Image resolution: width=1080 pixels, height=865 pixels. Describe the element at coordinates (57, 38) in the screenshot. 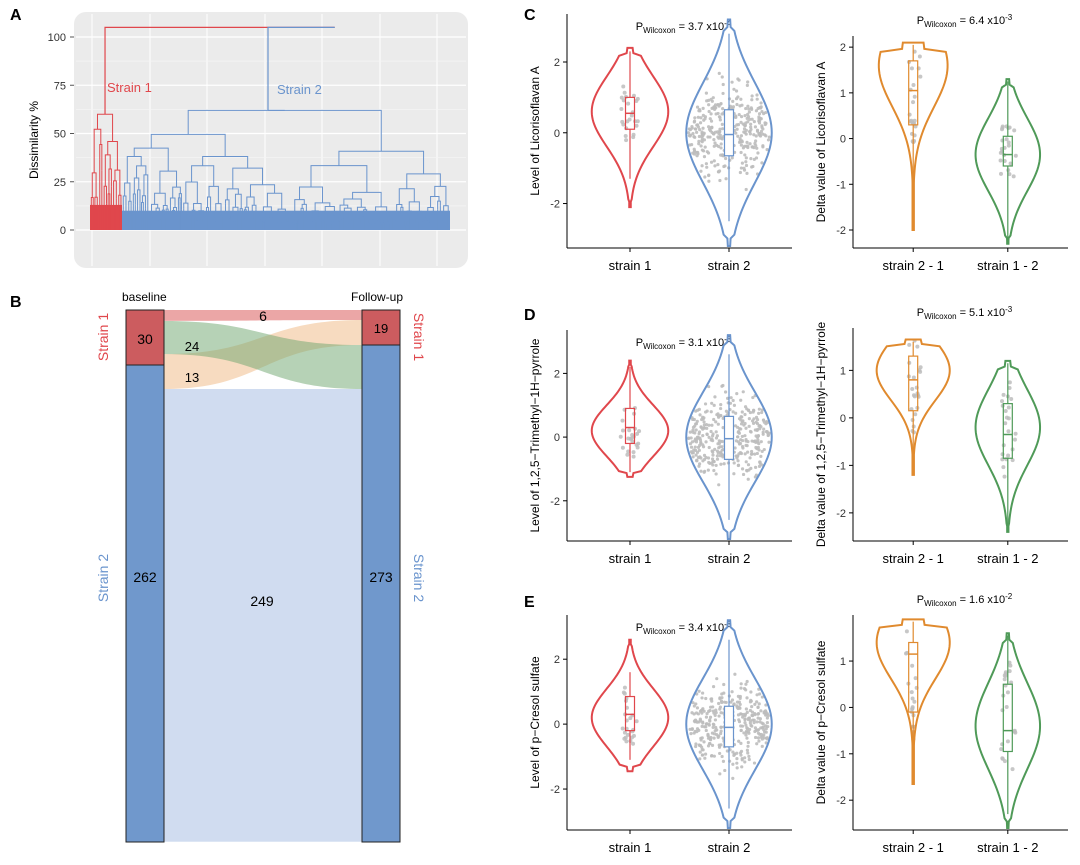

I see `dendrogram-y-tick-label: 100` at that location.